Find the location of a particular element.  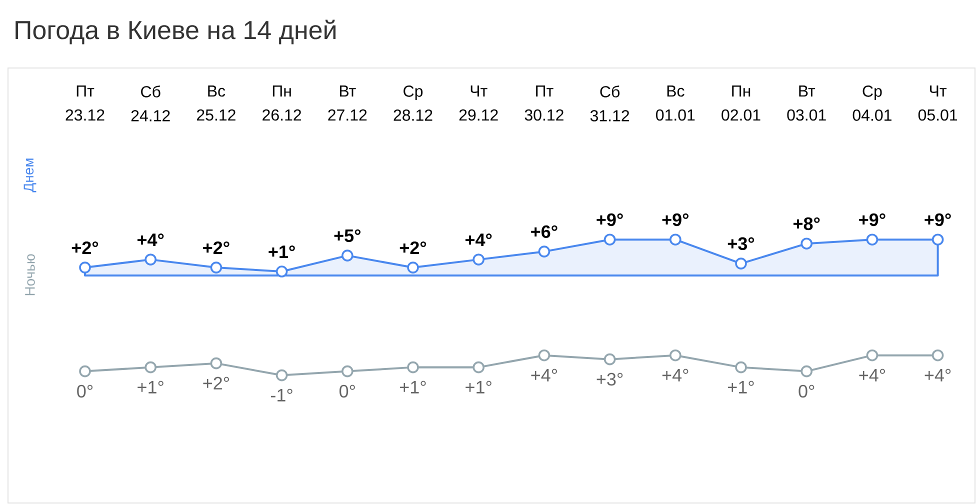

data-label: +6° is located at coordinates (544, 231).